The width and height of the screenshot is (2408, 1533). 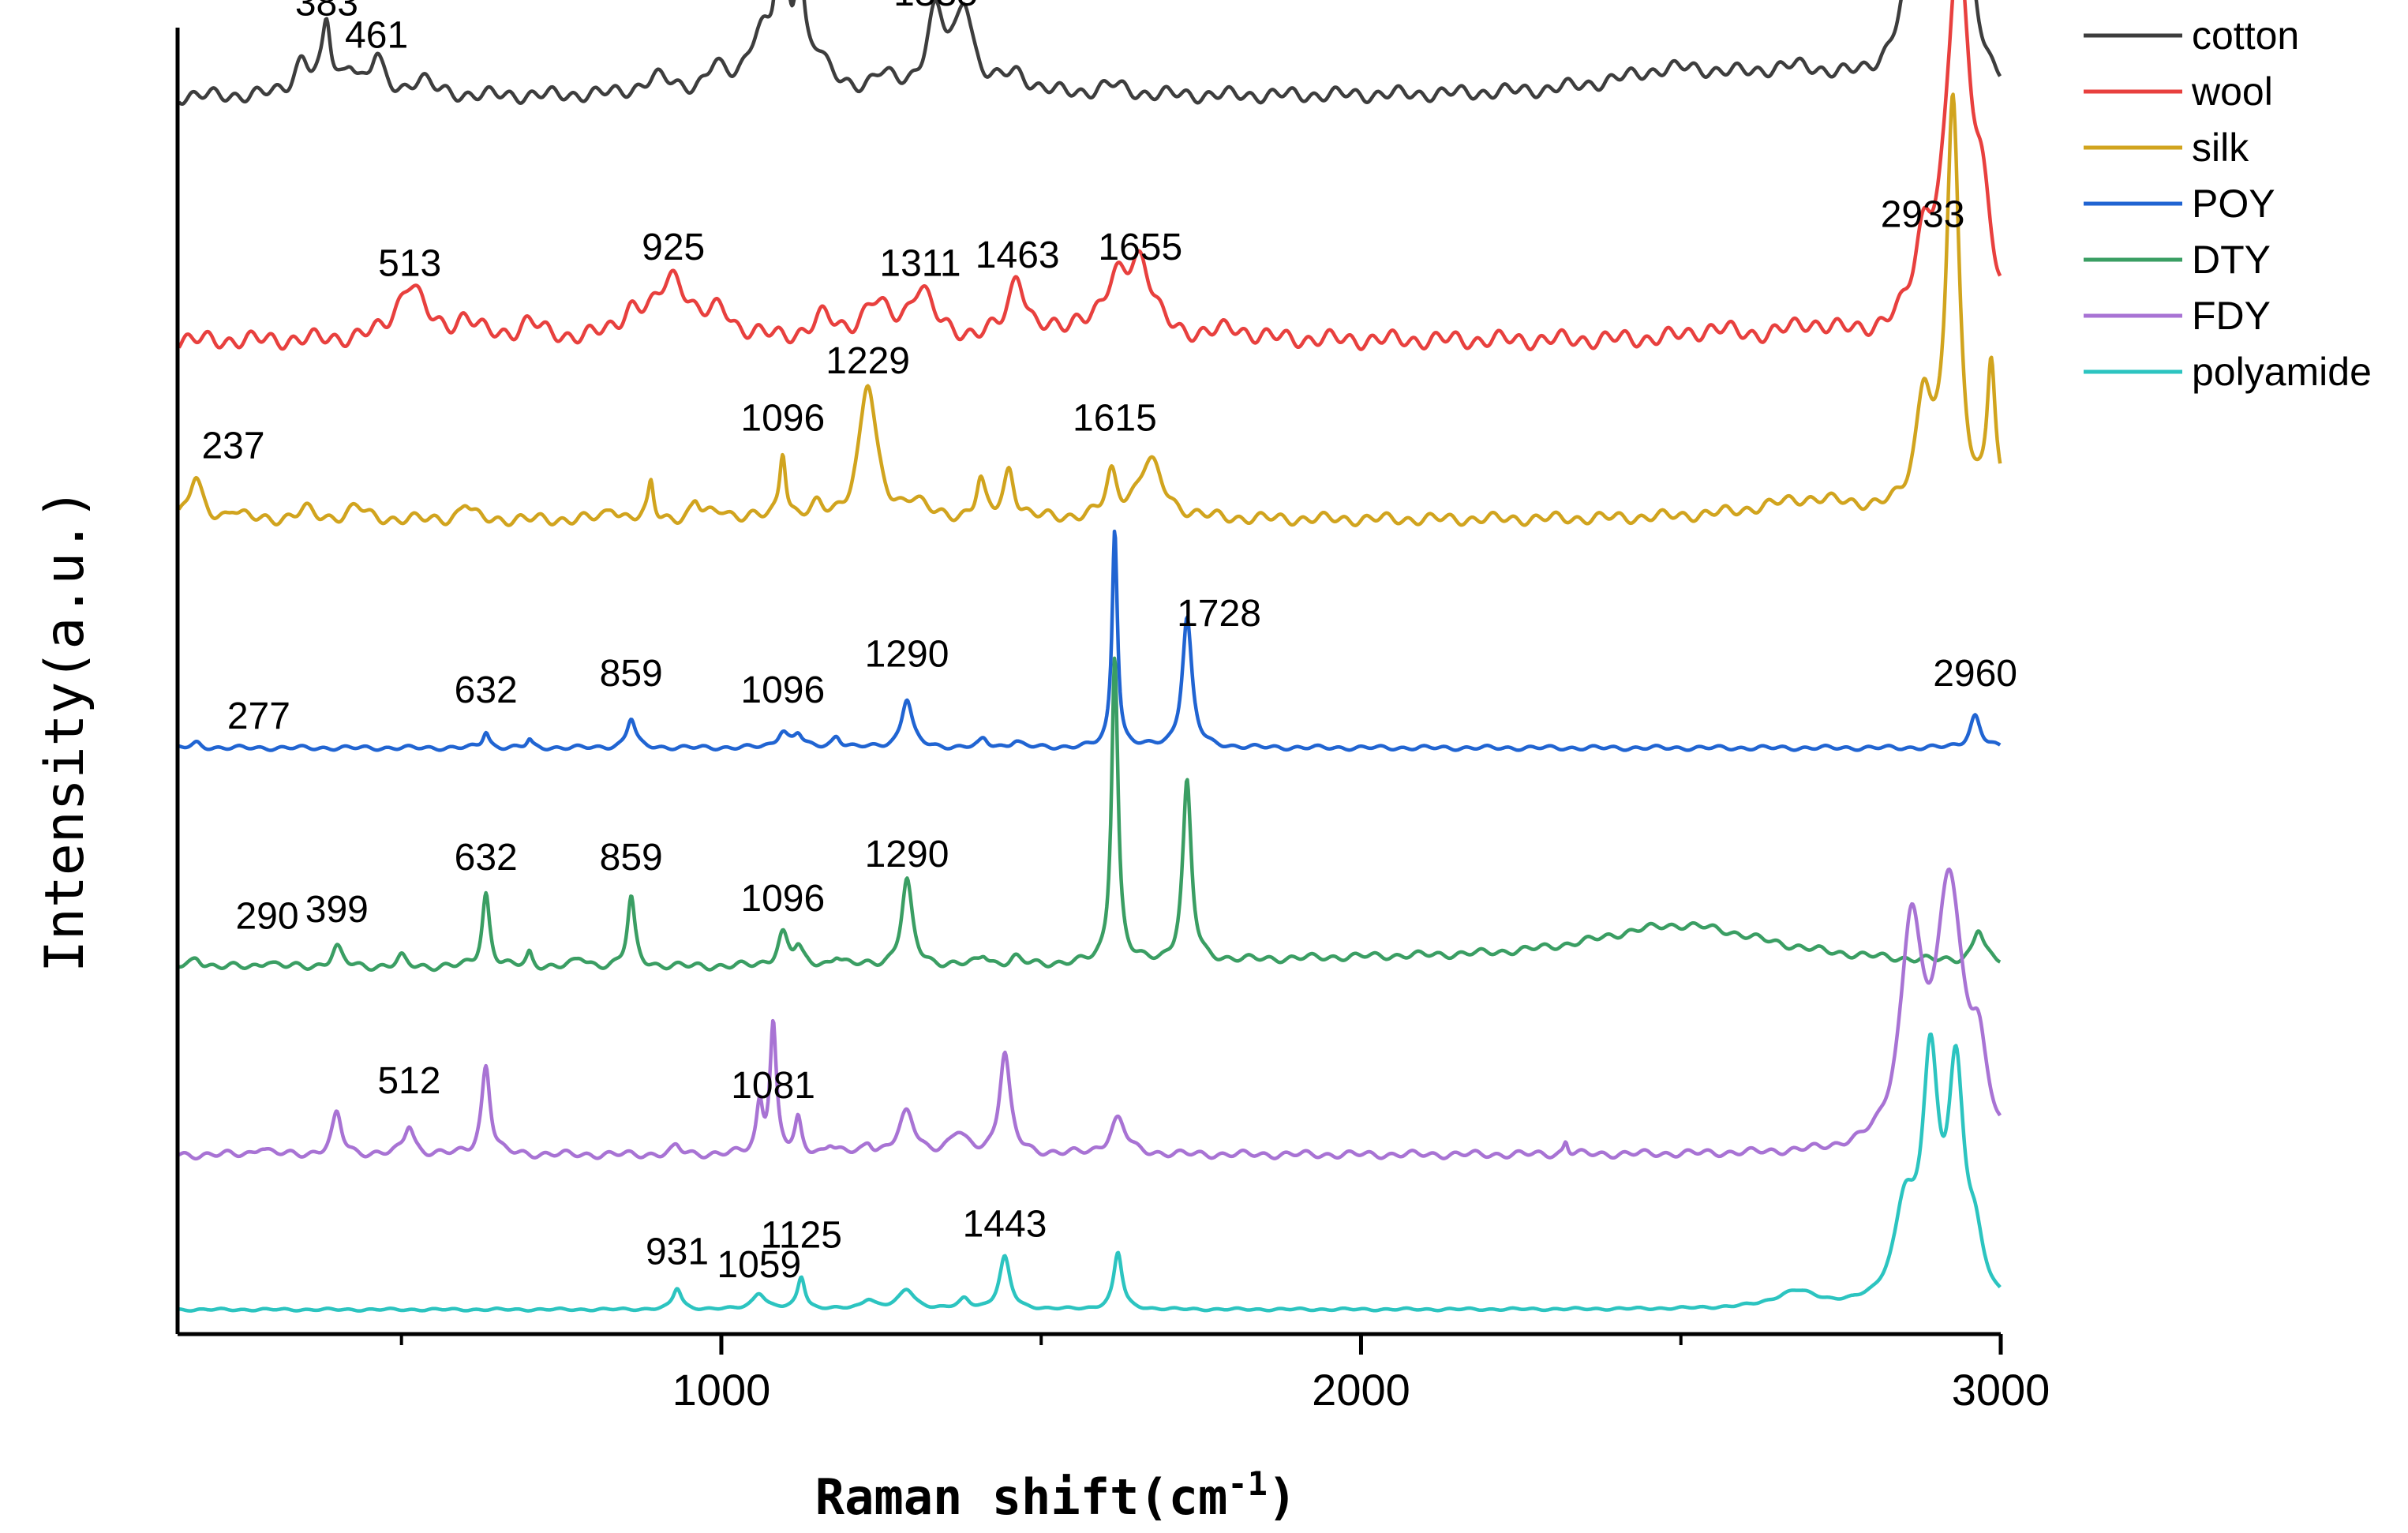 What do you see at coordinates (2231, 316) in the screenshot?
I see `legend-label-FDY: FDY` at bounding box center [2231, 316].